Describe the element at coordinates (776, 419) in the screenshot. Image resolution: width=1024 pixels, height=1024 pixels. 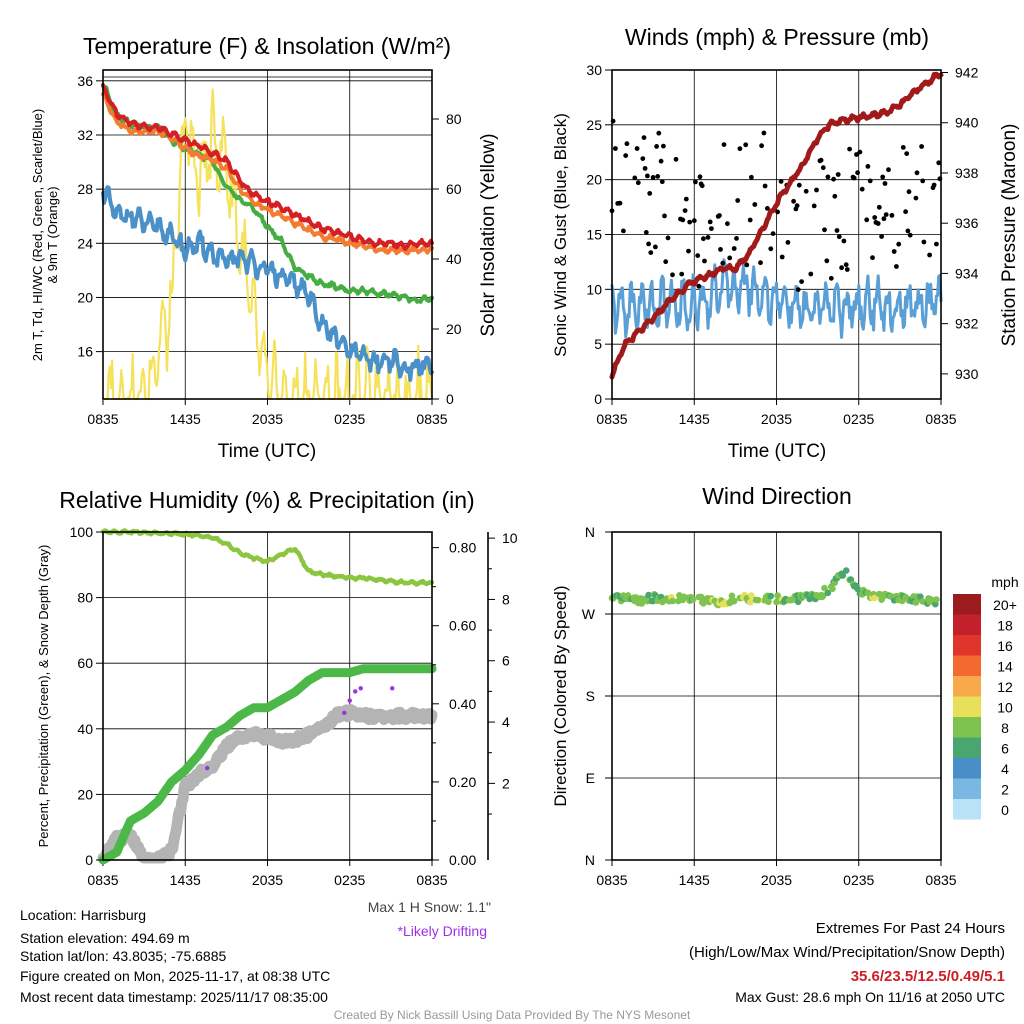
I see `x-tick-label: 2035` at that location.